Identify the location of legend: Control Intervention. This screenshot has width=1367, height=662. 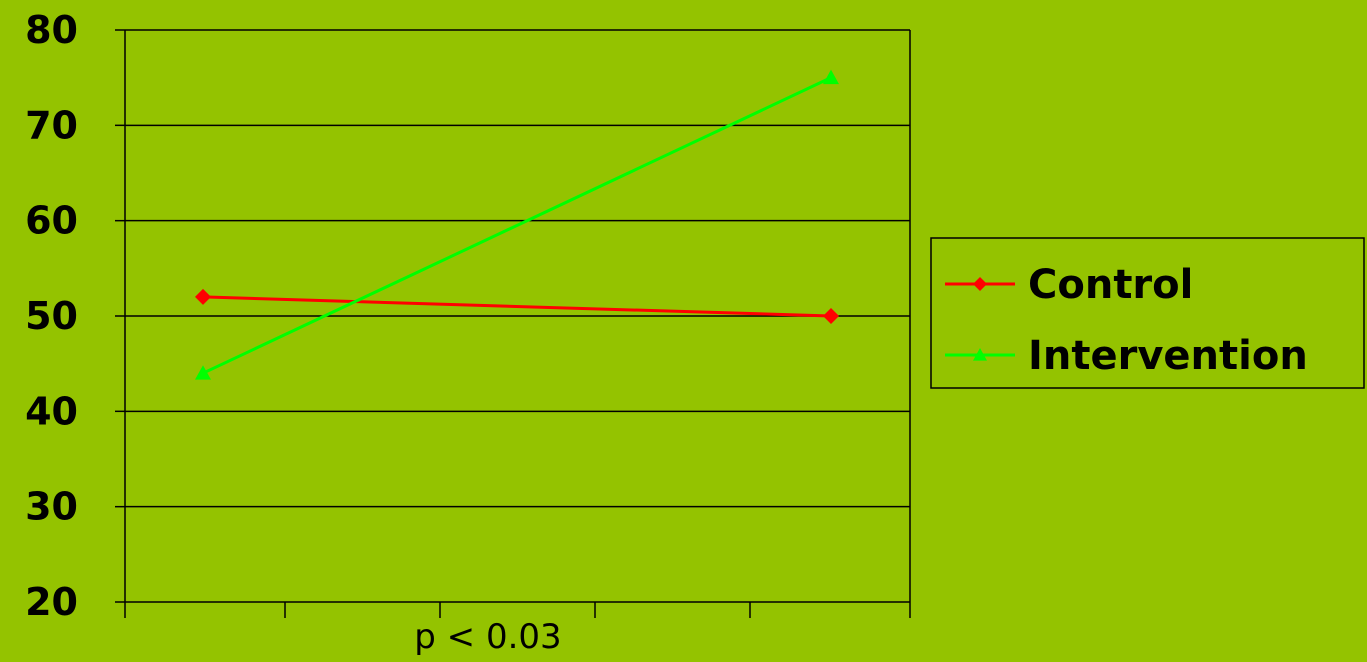
(1147, 313).